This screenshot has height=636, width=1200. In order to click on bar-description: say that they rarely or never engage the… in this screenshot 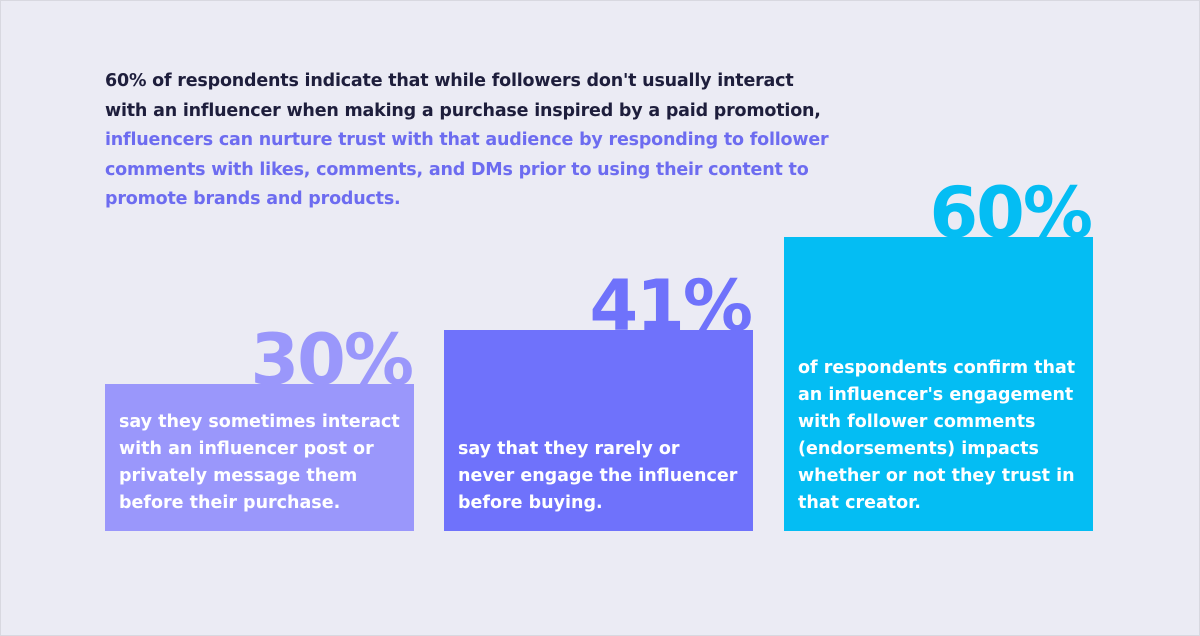, I will do `click(598, 475)`.